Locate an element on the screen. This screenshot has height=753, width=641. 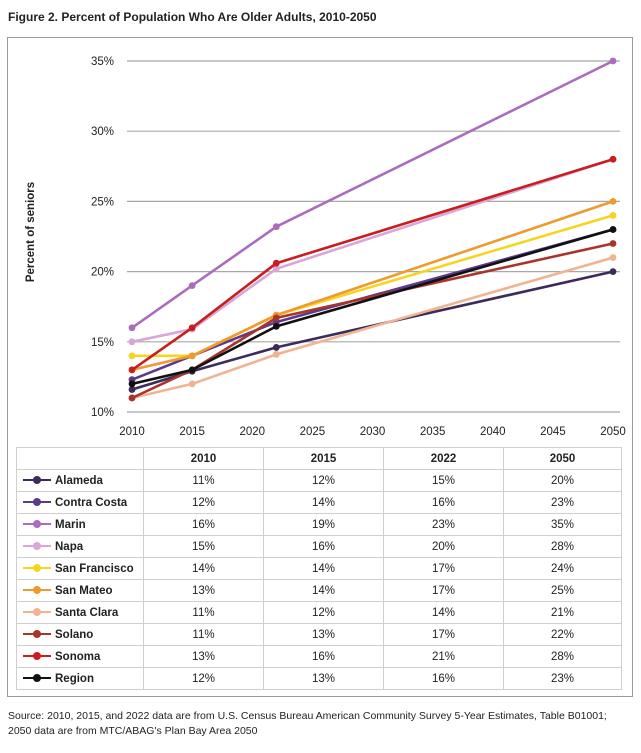
table-row-label: Alameda is located at coordinates (80, 480).